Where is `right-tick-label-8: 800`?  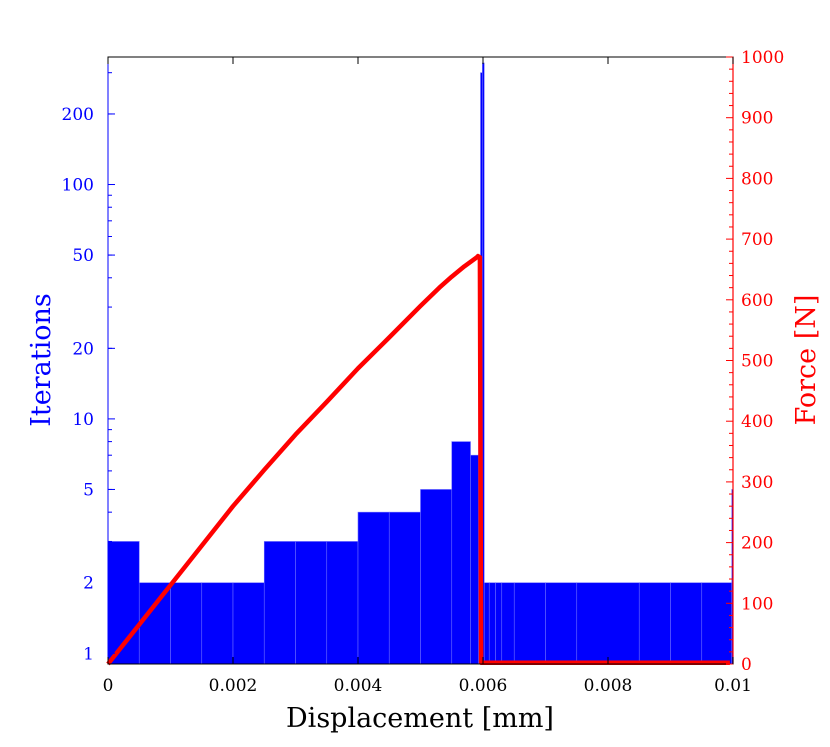
right-tick-label-8: 800 is located at coordinates (757, 179).